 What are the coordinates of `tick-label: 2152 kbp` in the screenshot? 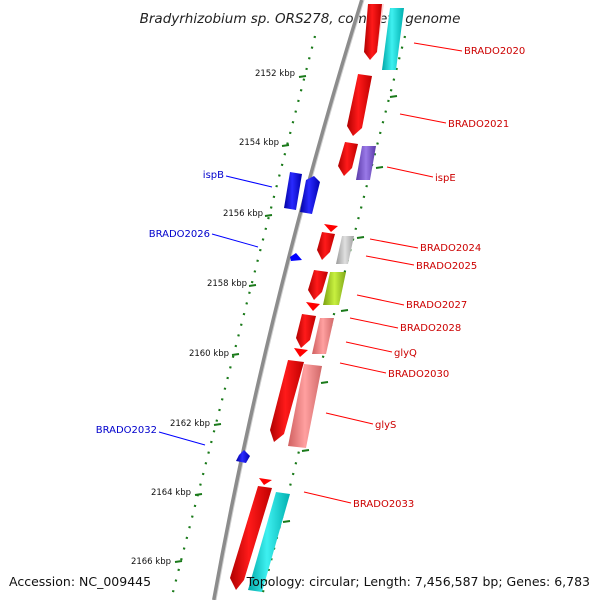 It's located at (275, 74).